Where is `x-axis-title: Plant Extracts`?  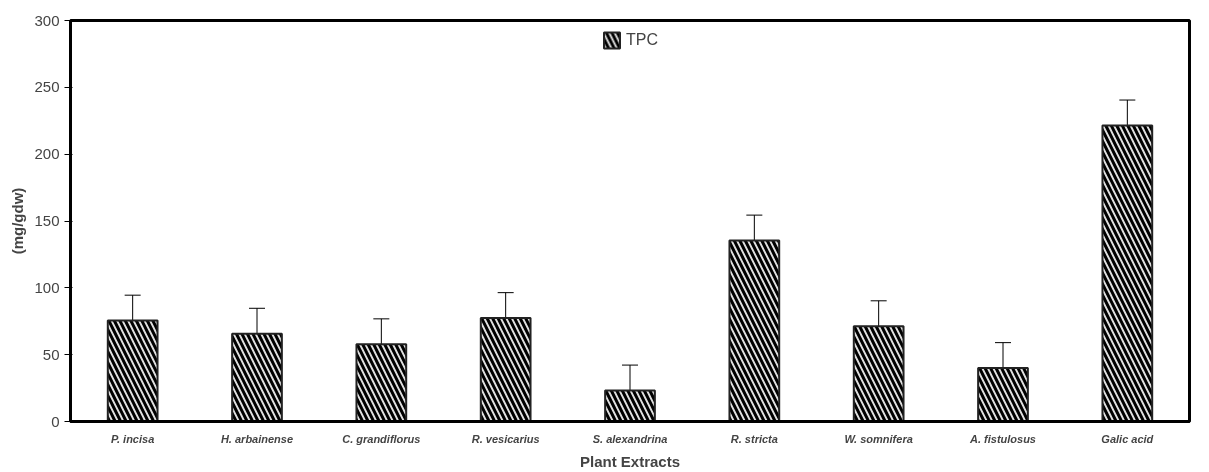 x-axis-title: Plant Extracts is located at coordinates (630, 461).